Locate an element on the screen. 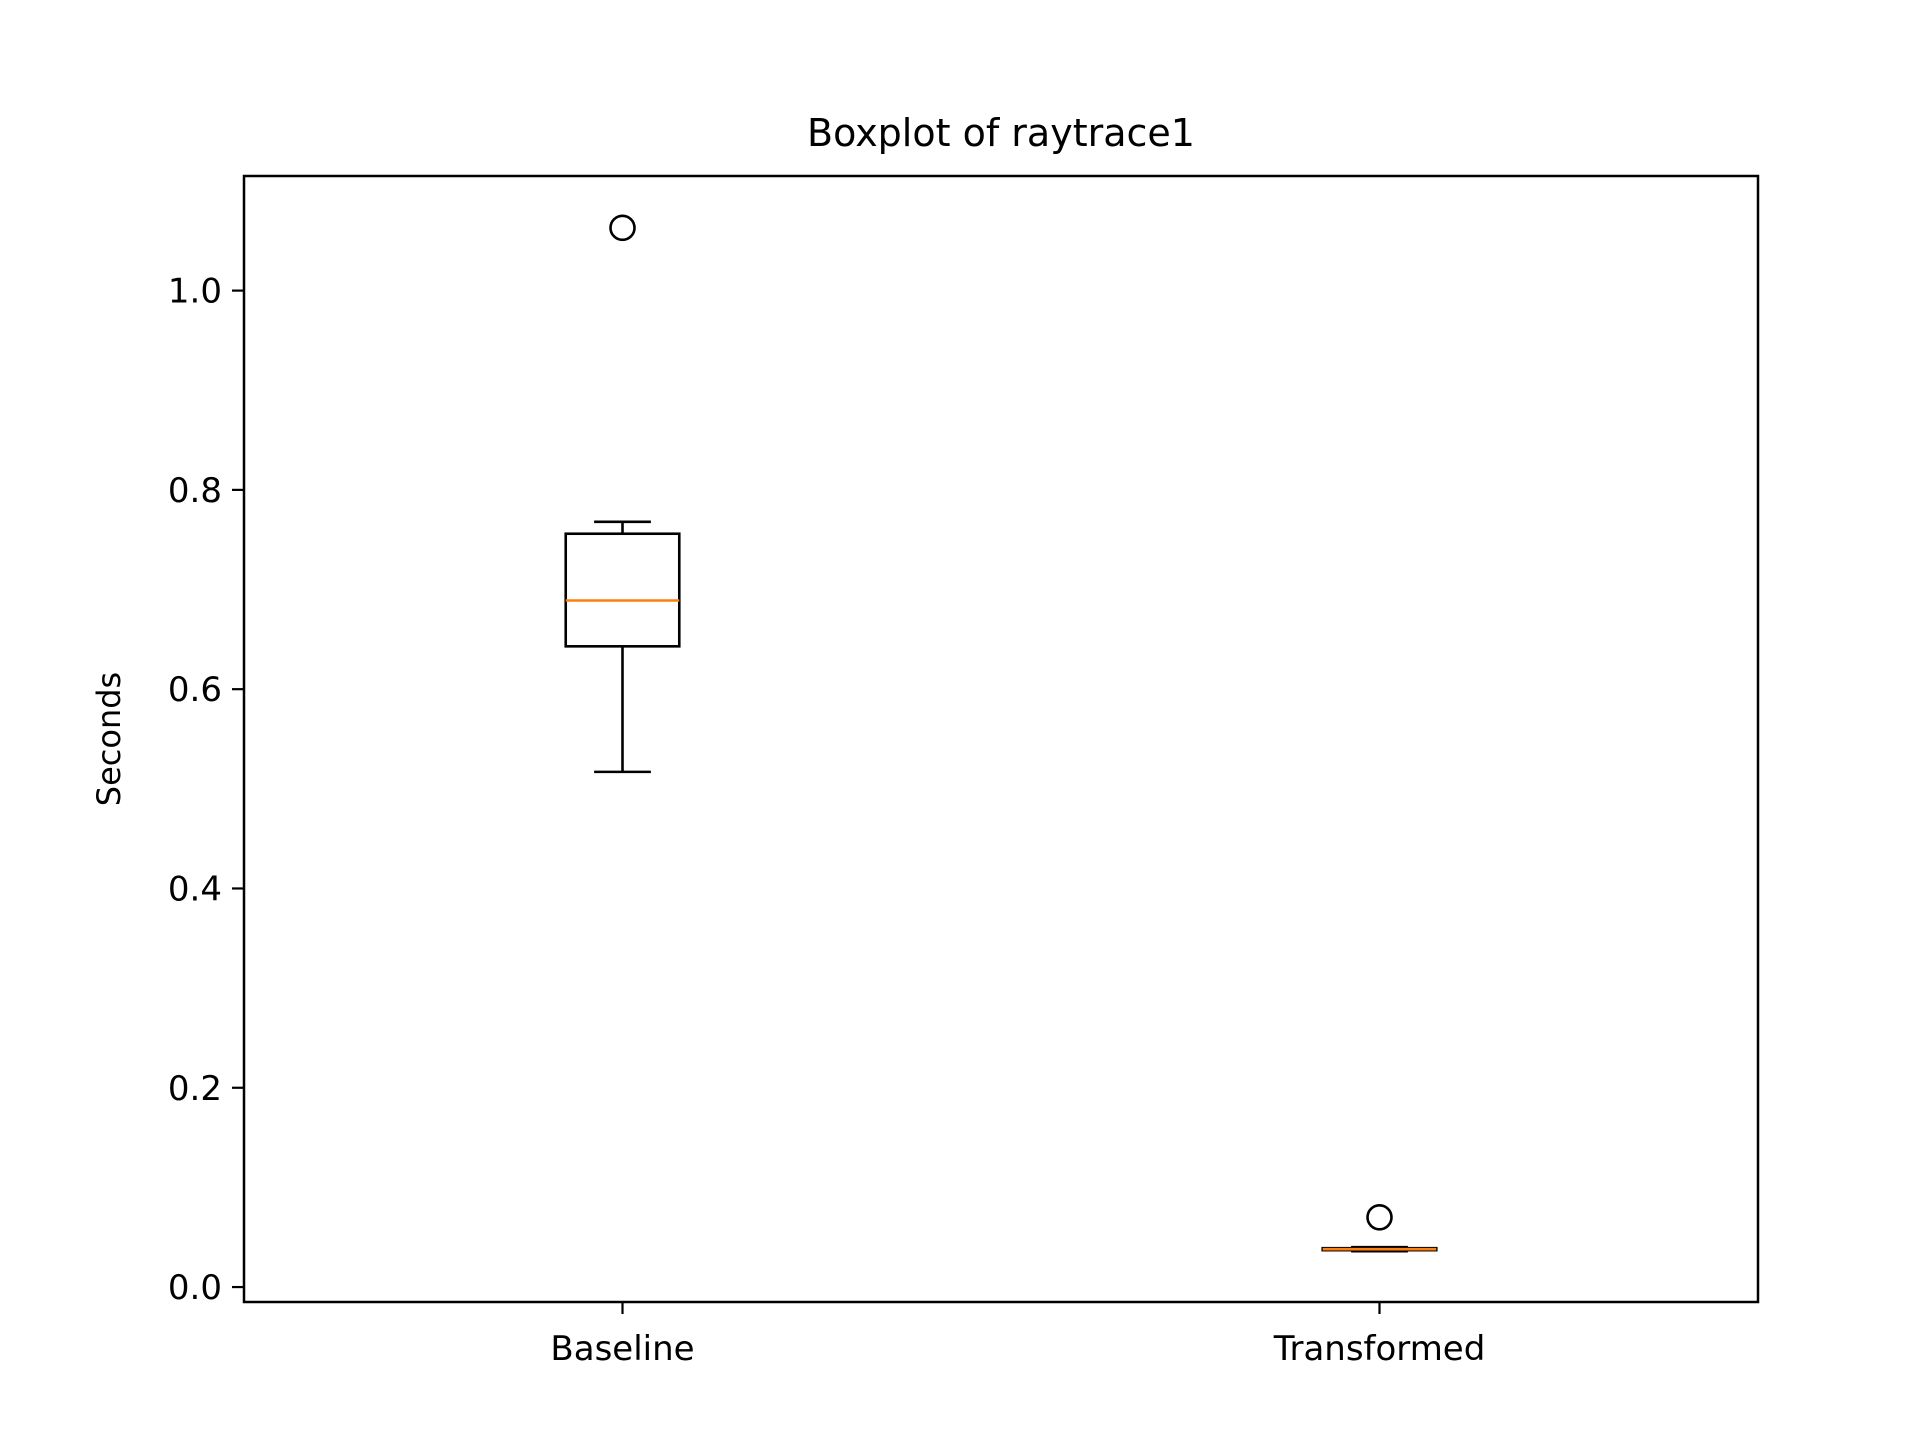 Image resolution: width=1920 pixels, height=1440 pixels. x-axis-ticks: Baseline Transformed is located at coordinates (1017, 1335).